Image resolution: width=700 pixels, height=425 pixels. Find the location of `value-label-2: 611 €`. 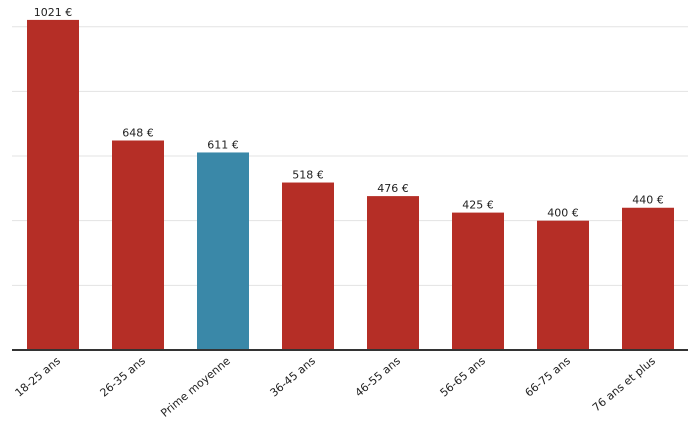

value-label-2: 611 € is located at coordinates (223, 144).